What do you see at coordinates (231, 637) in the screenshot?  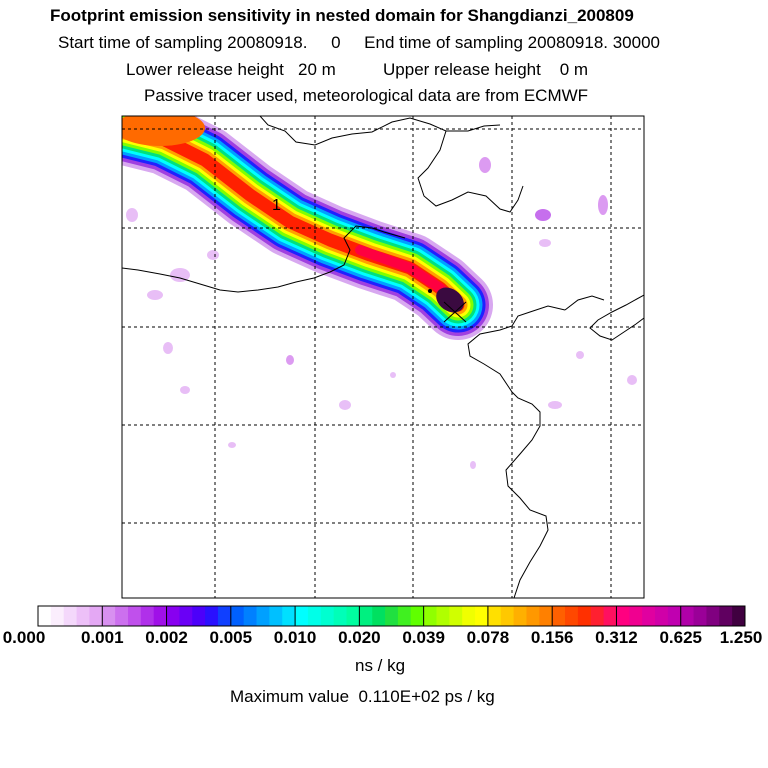 I see `colorbar-label-3: 0.005` at bounding box center [231, 637].